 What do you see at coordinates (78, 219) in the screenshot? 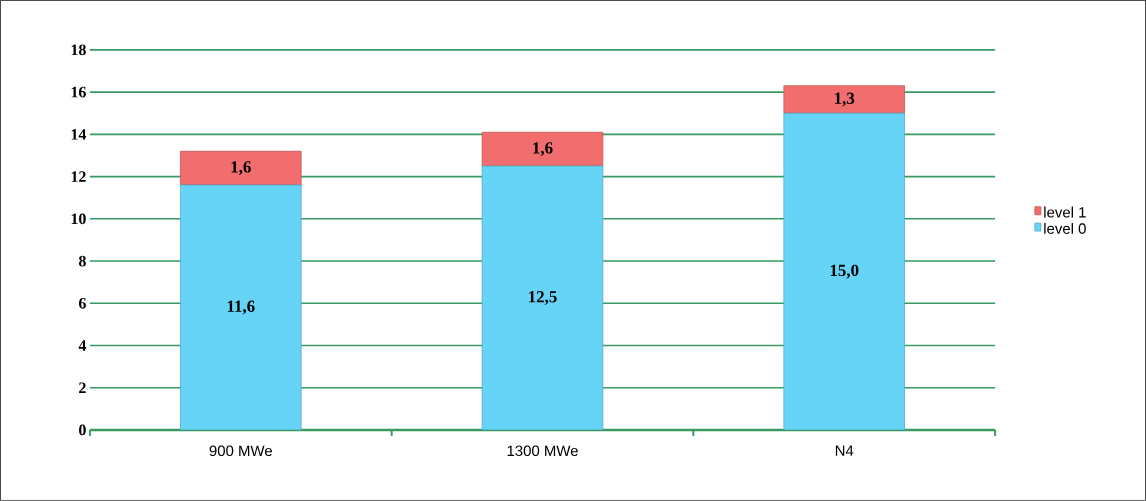
I see `y-tick-label: 10` at bounding box center [78, 219].